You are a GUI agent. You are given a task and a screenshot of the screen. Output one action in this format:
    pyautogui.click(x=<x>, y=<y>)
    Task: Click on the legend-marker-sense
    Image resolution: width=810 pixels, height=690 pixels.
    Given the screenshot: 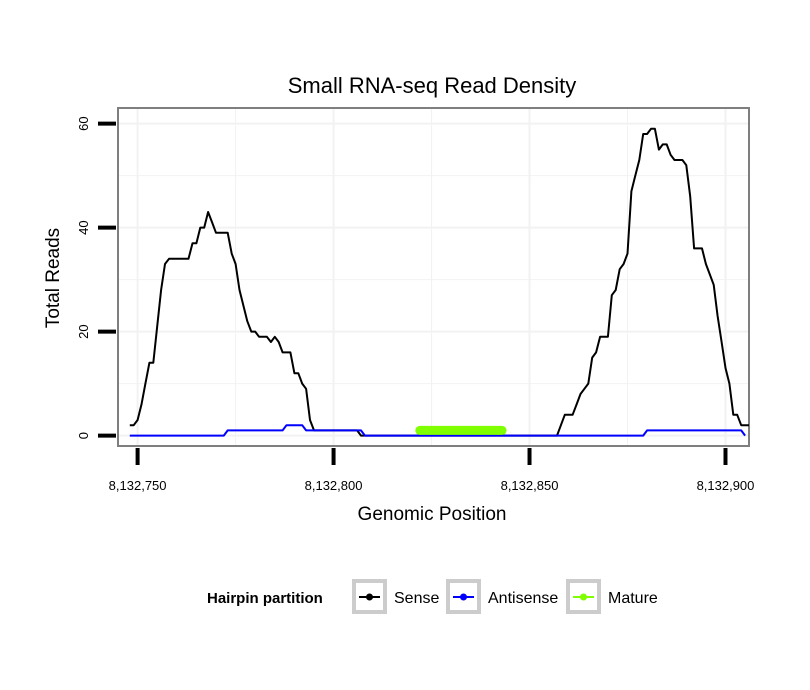 What is the action you would take?
    pyautogui.click(x=369, y=597)
    